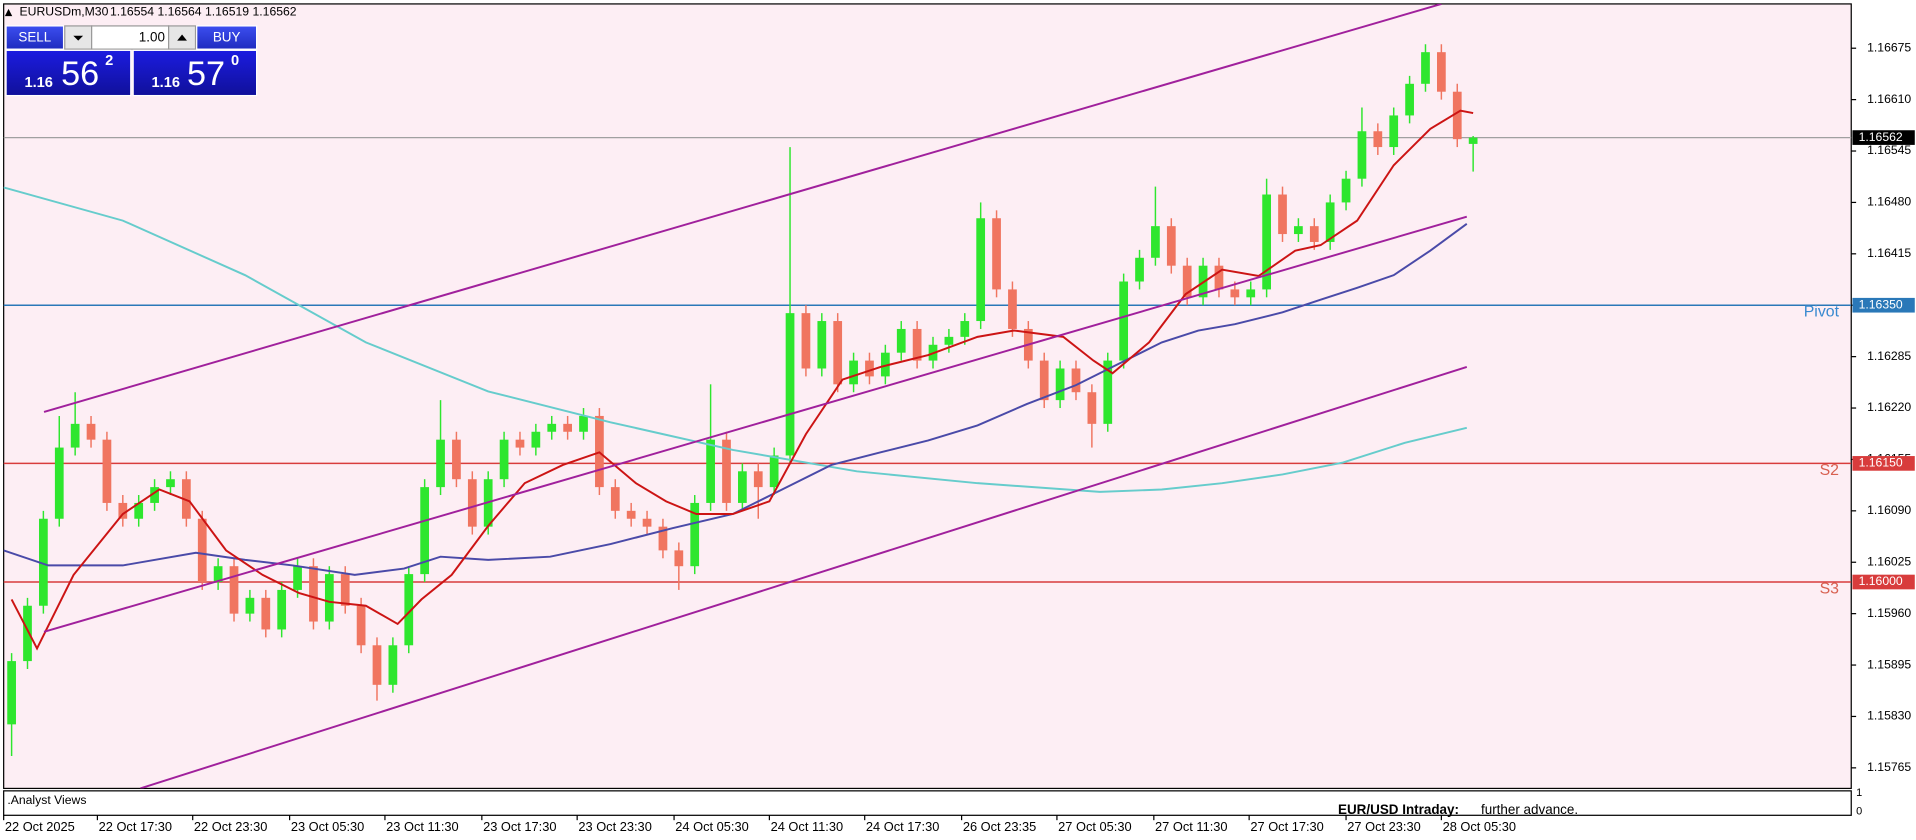 The image size is (1916, 840). I want to click on y-tick-label: 1.16090, so click(1889, 510).